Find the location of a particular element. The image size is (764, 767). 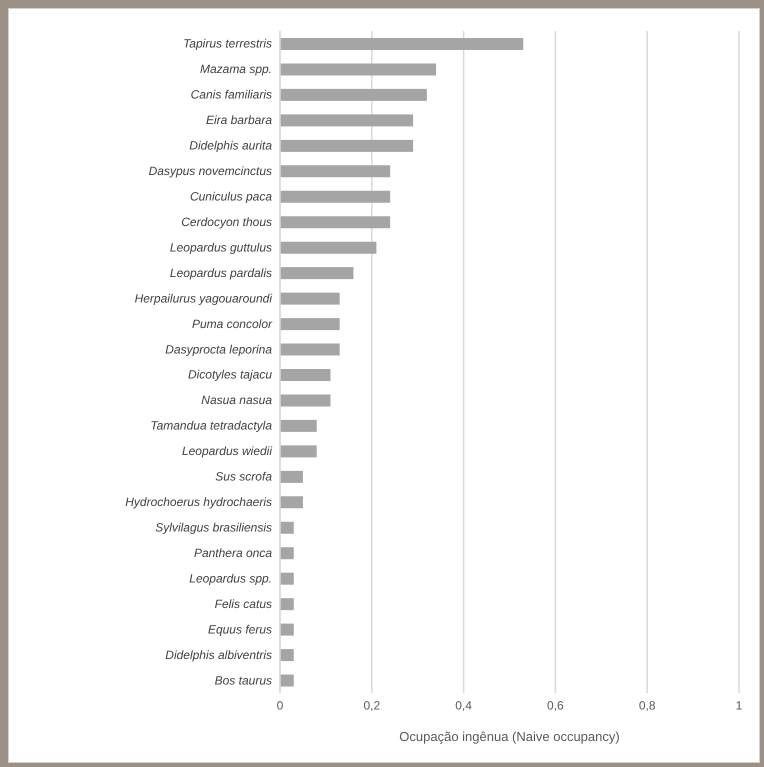

y-tick-label: Tapirus terrestris is located at coordinates (227, 43).